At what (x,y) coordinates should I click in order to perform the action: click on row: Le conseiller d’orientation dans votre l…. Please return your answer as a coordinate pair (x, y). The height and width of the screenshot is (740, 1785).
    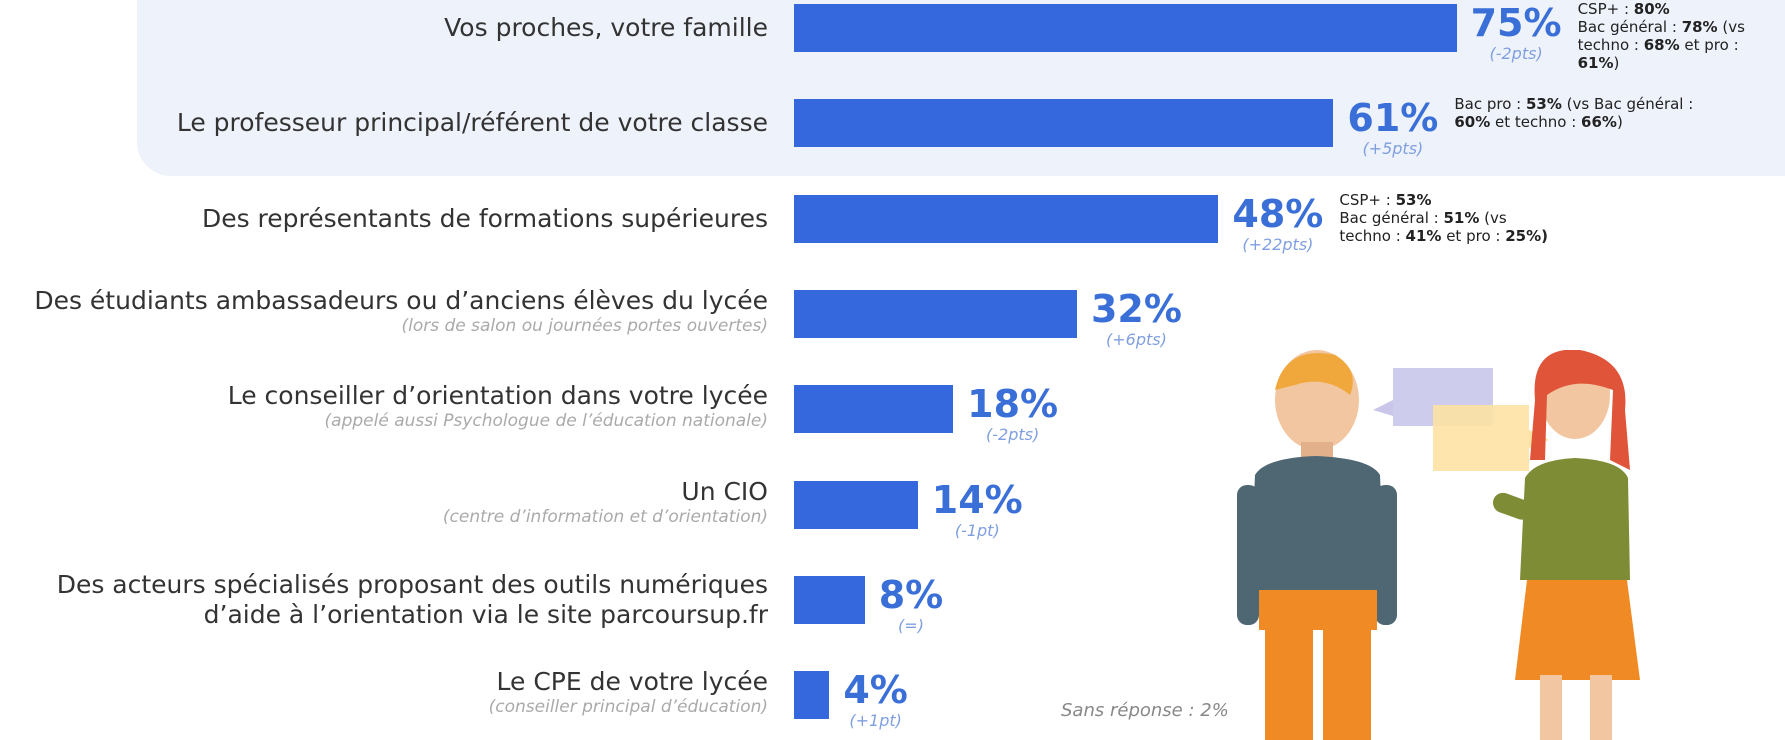
    Looking at the image, I should click on (892, 412).